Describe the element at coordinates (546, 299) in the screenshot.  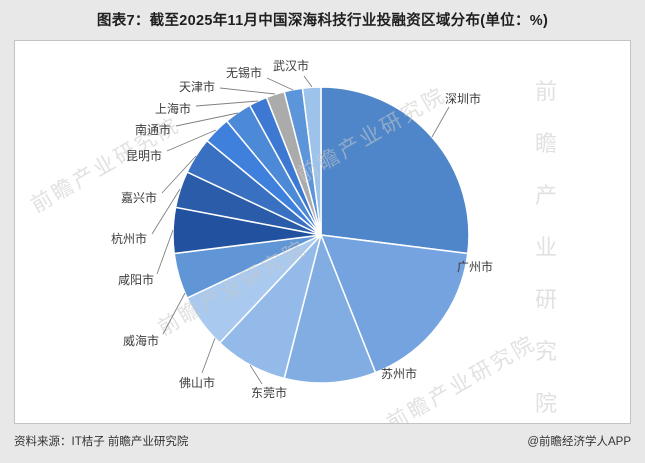
I see `watermark-vertical-char-5: 研` at that location.